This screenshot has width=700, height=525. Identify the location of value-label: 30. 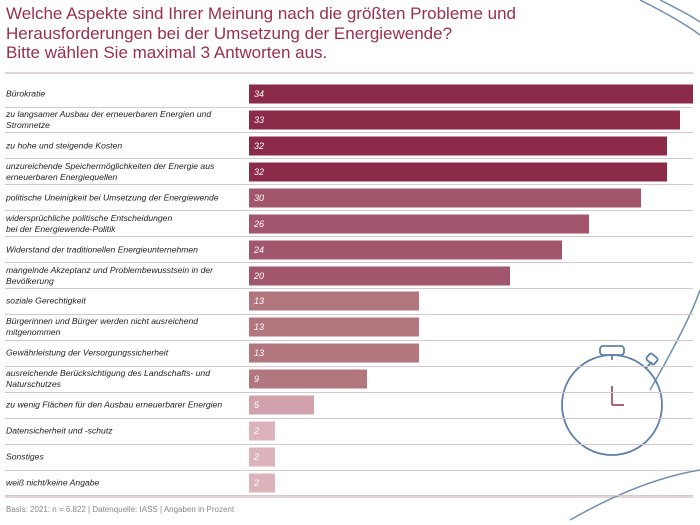
(259, 197).